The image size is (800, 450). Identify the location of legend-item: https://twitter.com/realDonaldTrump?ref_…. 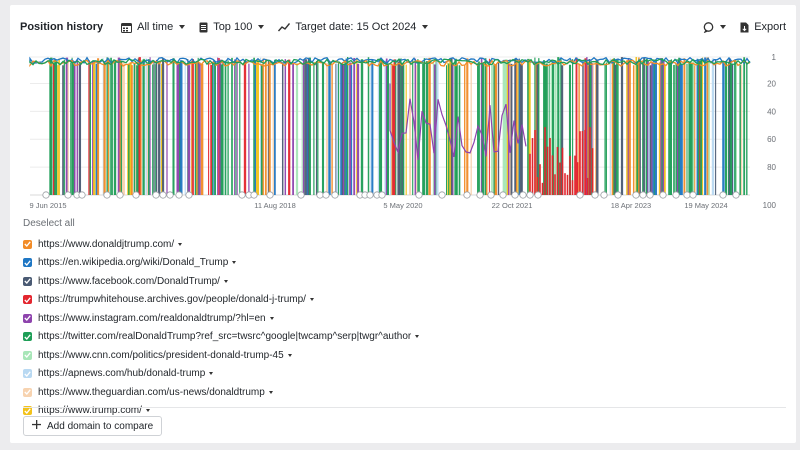
(373, 337).